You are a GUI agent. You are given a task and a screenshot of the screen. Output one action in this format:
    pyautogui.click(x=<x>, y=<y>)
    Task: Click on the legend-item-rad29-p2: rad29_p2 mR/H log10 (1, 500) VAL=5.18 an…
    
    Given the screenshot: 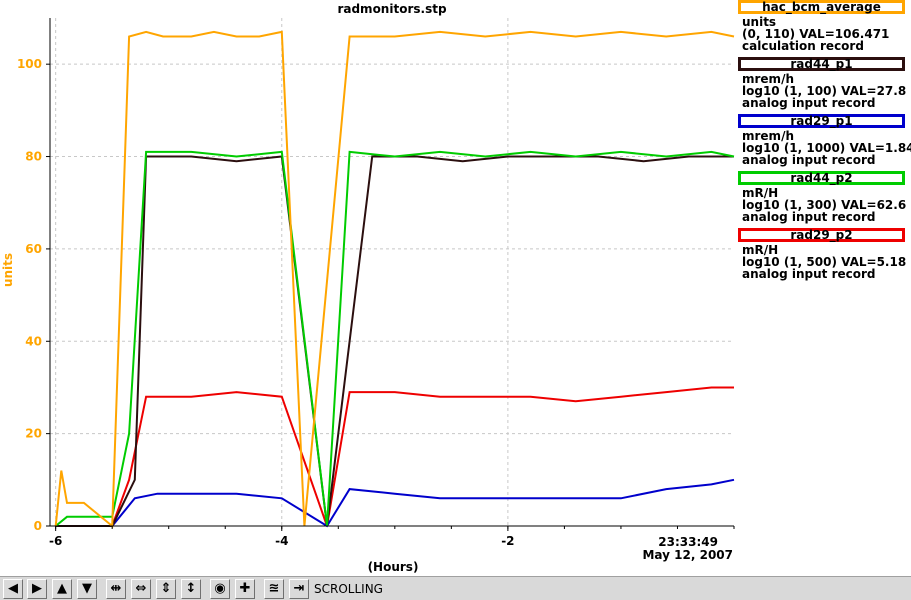 What is the action you would take?
    pyautogui.click(x=823, y=256)
    